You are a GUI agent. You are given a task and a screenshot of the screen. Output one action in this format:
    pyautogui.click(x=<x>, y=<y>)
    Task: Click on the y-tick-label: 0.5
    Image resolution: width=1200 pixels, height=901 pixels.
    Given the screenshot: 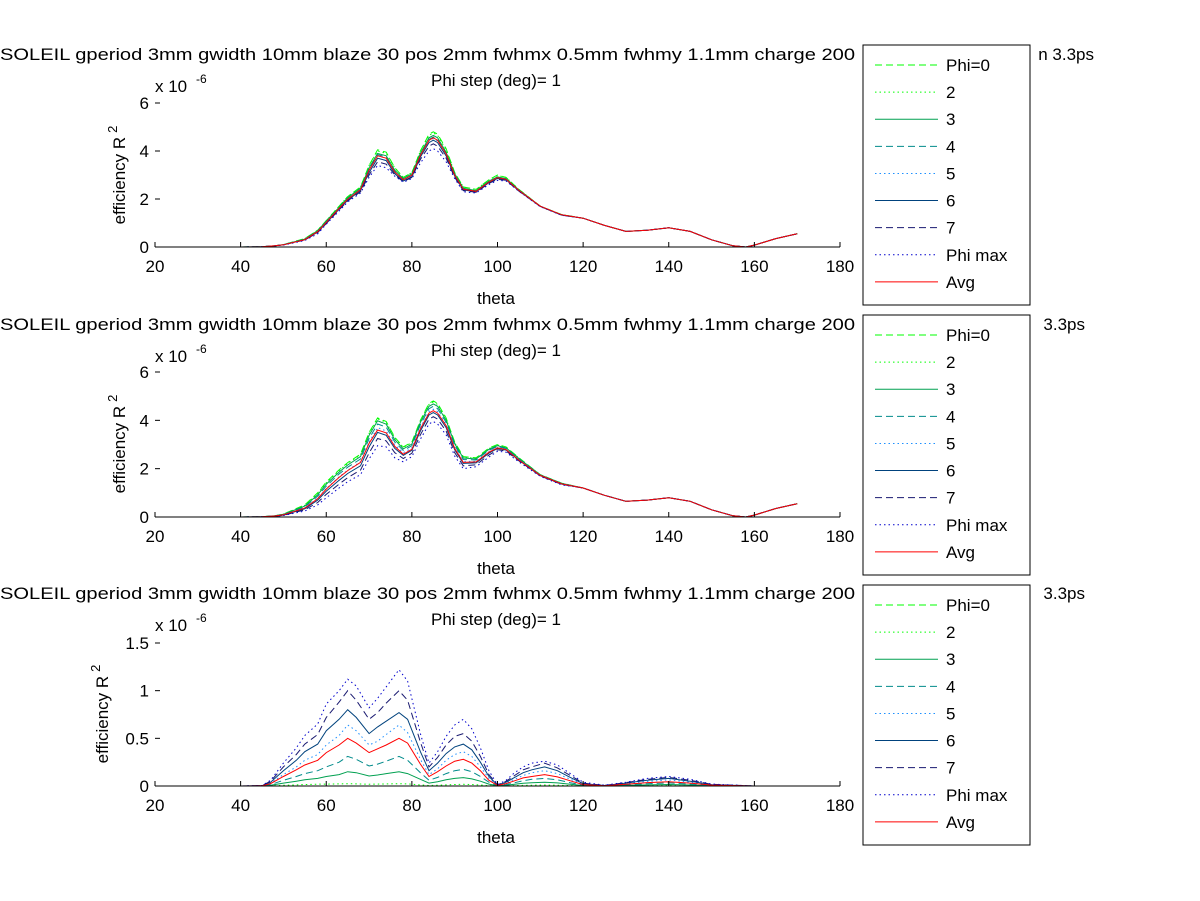 What is the action you would take?
    pyautogui.click(x=137, y=738)
    